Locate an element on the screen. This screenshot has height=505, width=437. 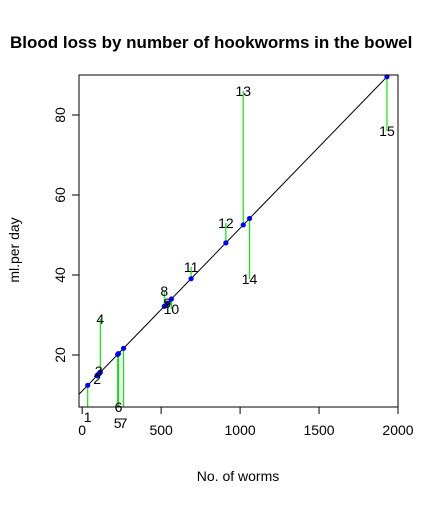
y-axis-label: ml.per day is located at coordinates (14, 249).